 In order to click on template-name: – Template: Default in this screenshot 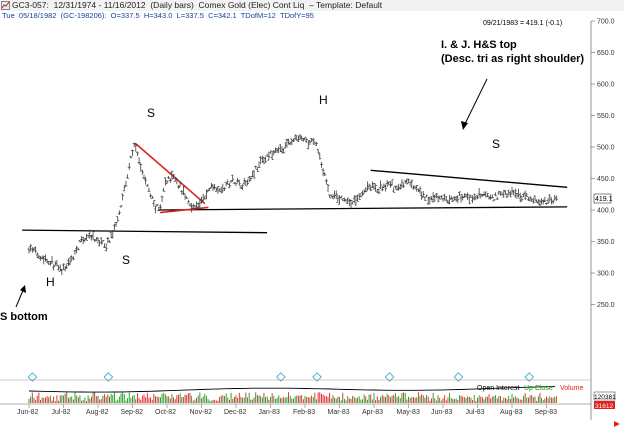, I will do `click(346, 5)`.